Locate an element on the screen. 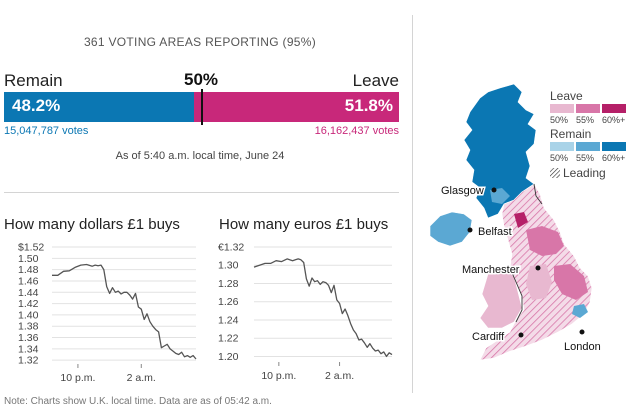 This screenshot has height=411, width=640. legend-leave-tick-50: 50% is located at coordinates (559, 120).